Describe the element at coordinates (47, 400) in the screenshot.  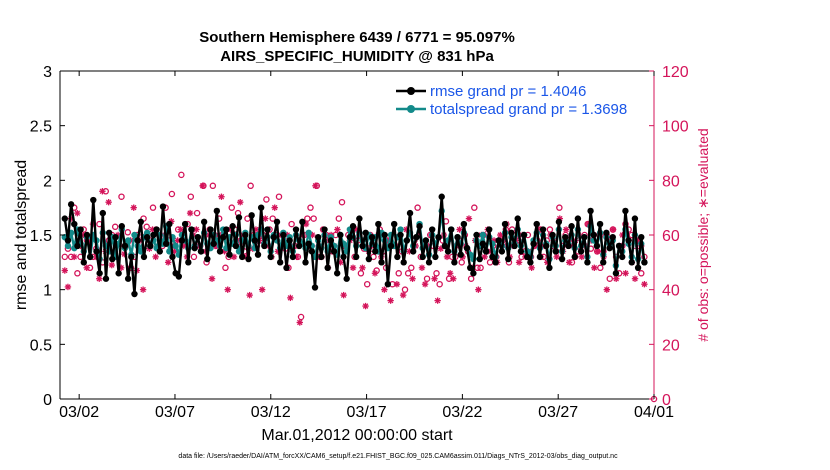
I see `y-tick-label-left: 0` at that location.